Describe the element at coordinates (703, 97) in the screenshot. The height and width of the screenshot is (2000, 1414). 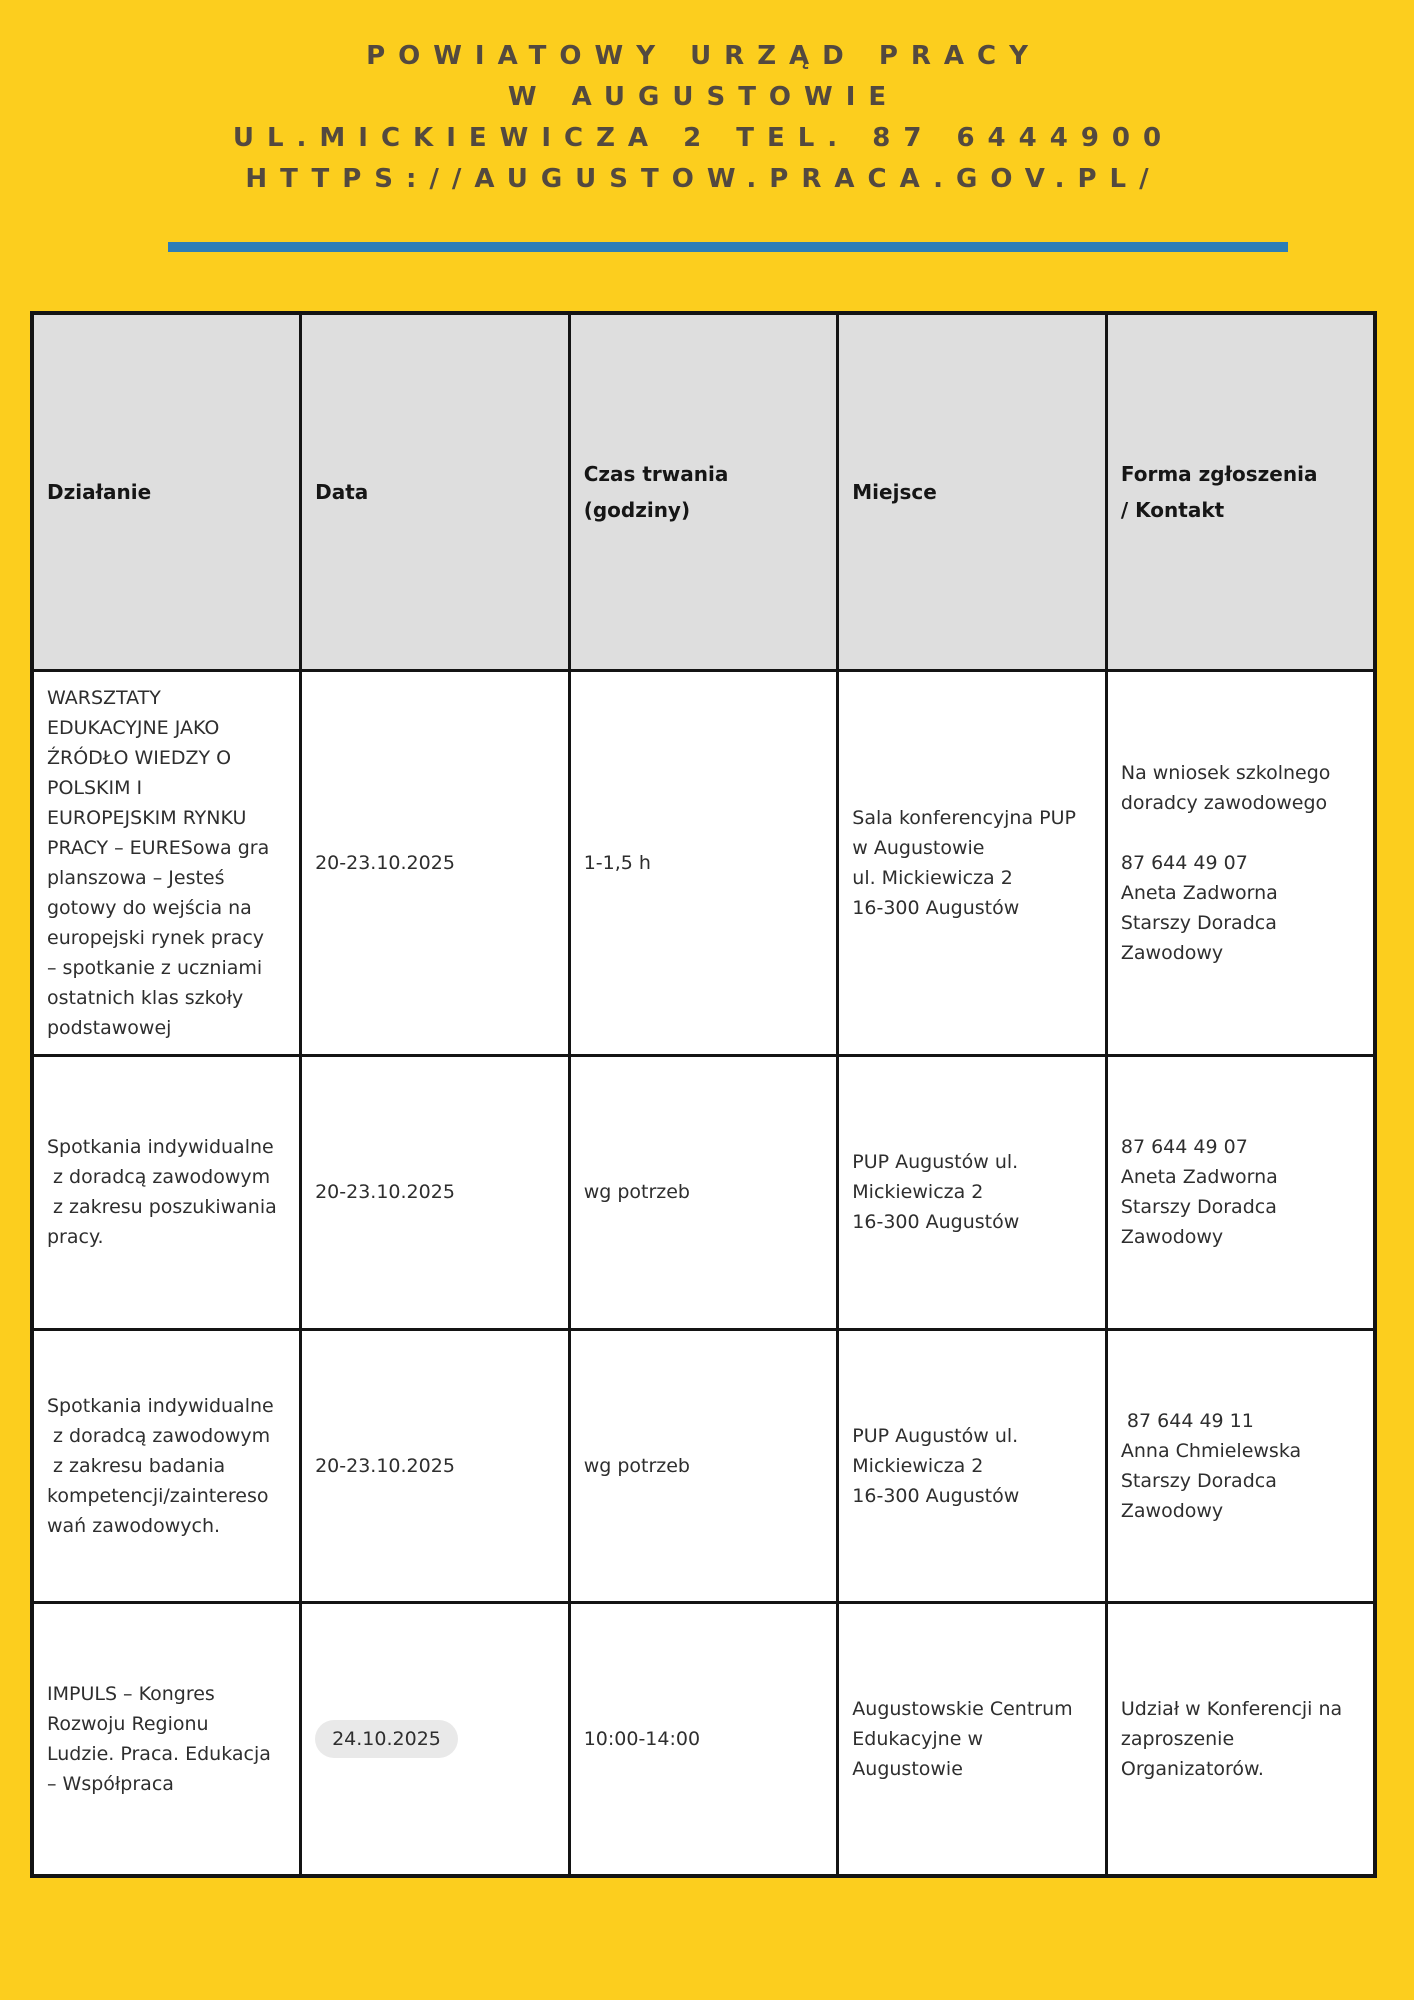
I see `header-line-city: W AUGUSTOWIE` at that location.